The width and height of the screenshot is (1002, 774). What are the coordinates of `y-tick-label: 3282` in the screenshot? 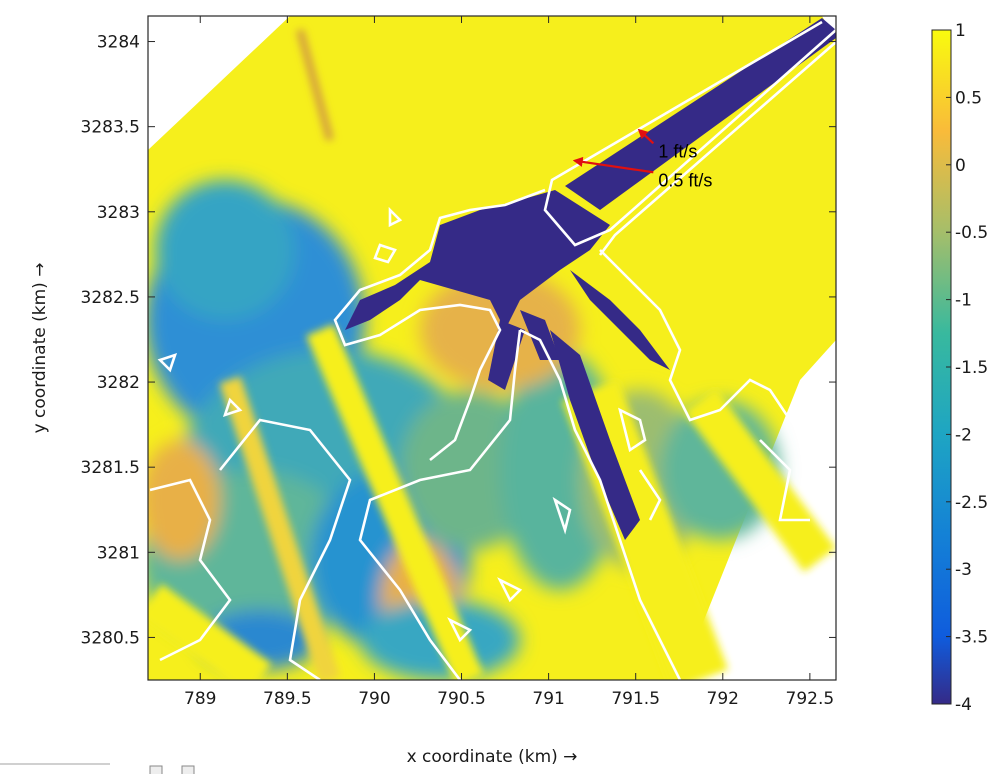 It's located at (118, 383).